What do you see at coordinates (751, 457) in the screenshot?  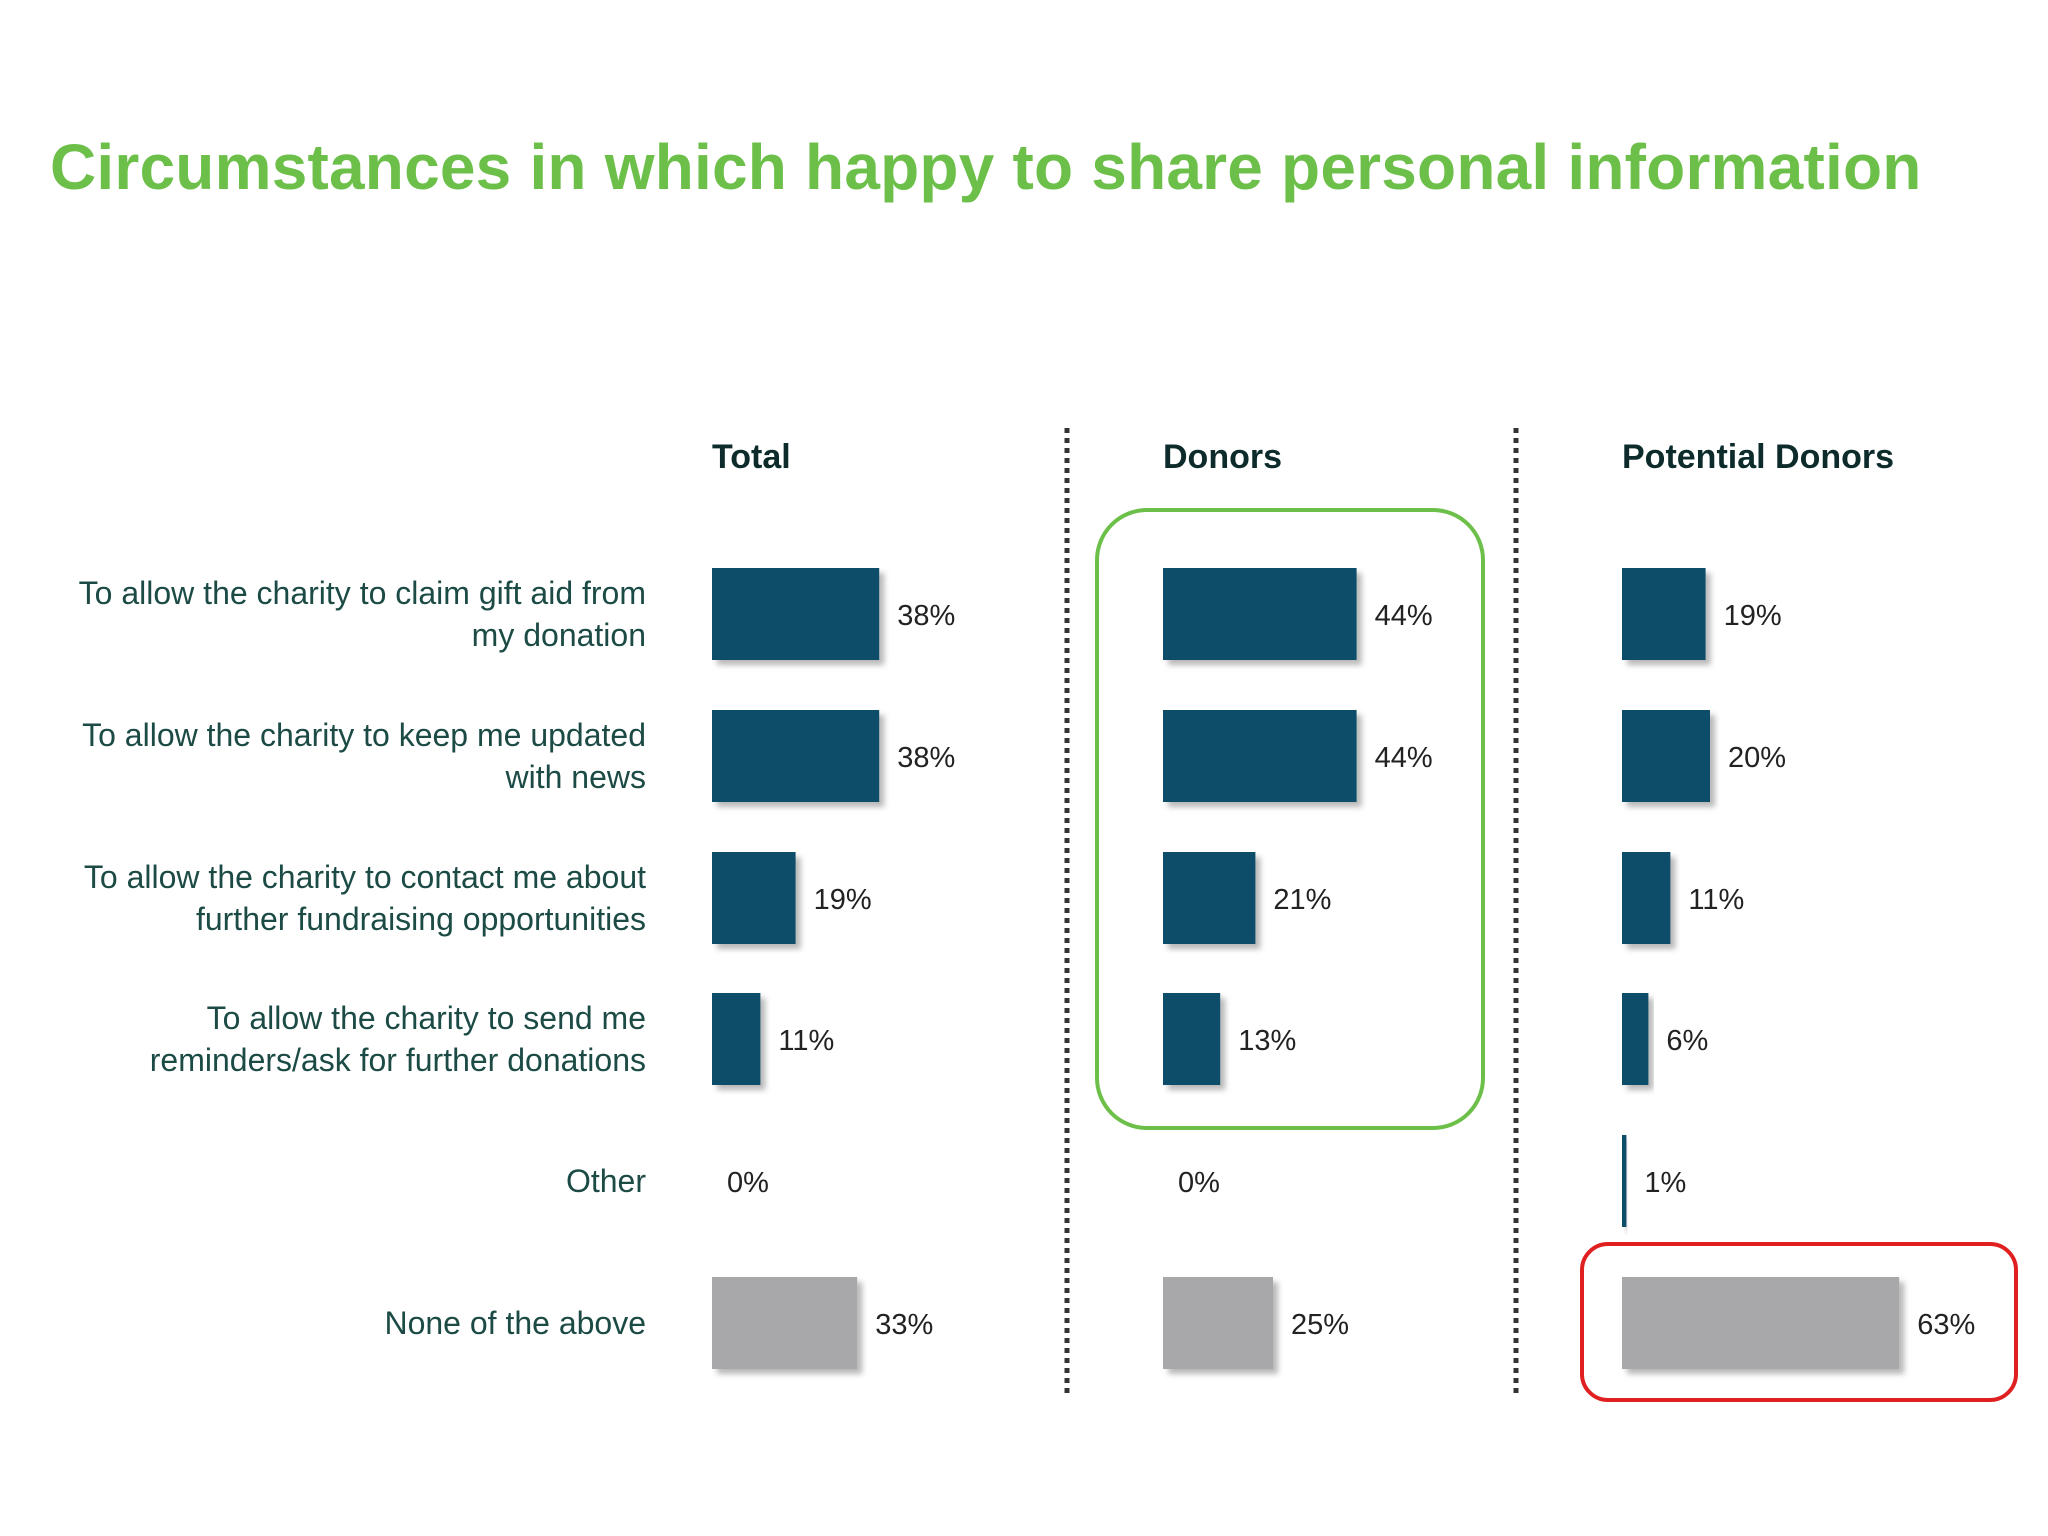 I see `panel-title: Total` at bounding box center [751, 457].